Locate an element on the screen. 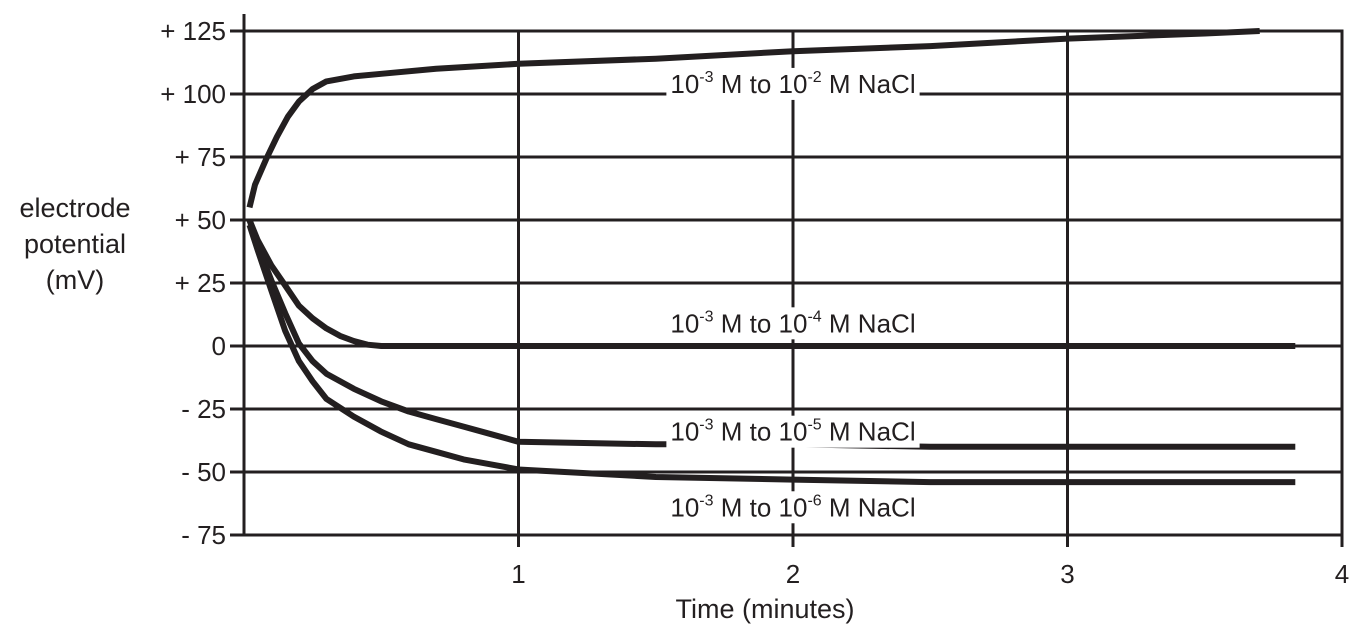 Image resolution: width=1354 pixels, height=628 pixels. x-tick-label-1: 2 is located at coordinates (793, 574).